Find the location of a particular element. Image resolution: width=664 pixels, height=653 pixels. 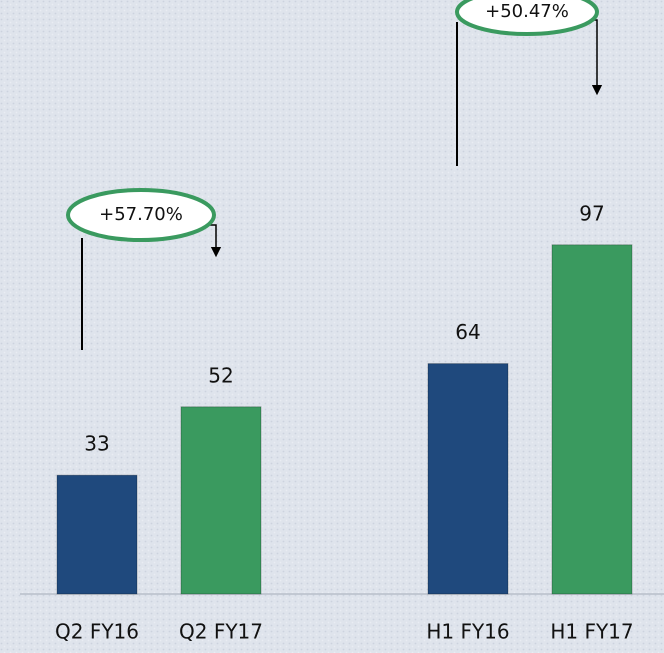

x-tick-label: H1 FY17 is located at coordinates (591, 632).